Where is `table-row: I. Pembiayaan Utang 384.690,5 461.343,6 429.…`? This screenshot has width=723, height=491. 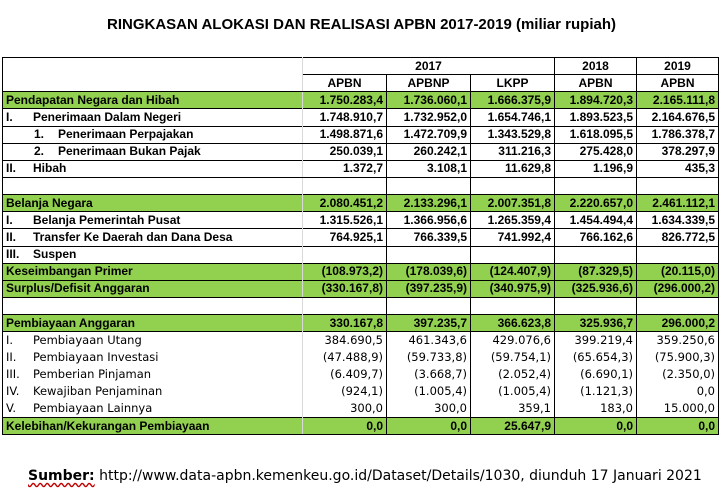
table-row: I. Pembiayaan Utang 384.690,5 461.343,6 429.… is located at coordinates (360, 340).